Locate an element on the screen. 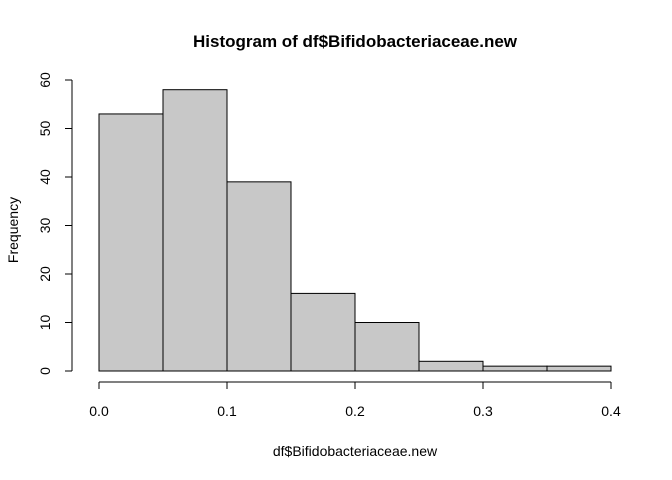 Image resolution: width=672 pixels, height=480 pixels. y-tick-label: 10 is located at coordinates (45, 323).